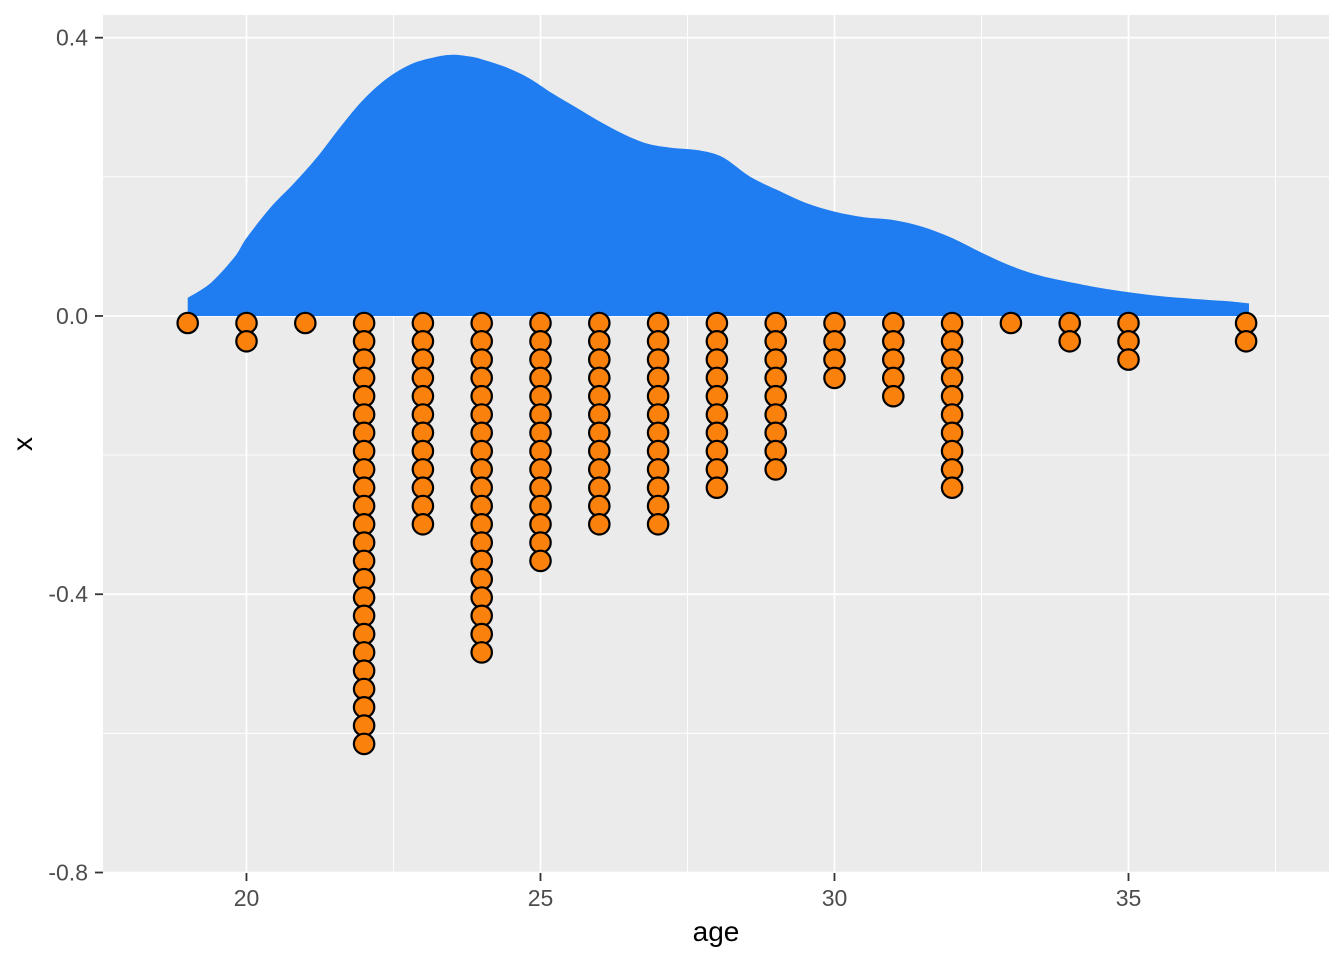 This screenshot has height=960, width=1344. I want to click on y-axis-title: x, so click(22, 444).